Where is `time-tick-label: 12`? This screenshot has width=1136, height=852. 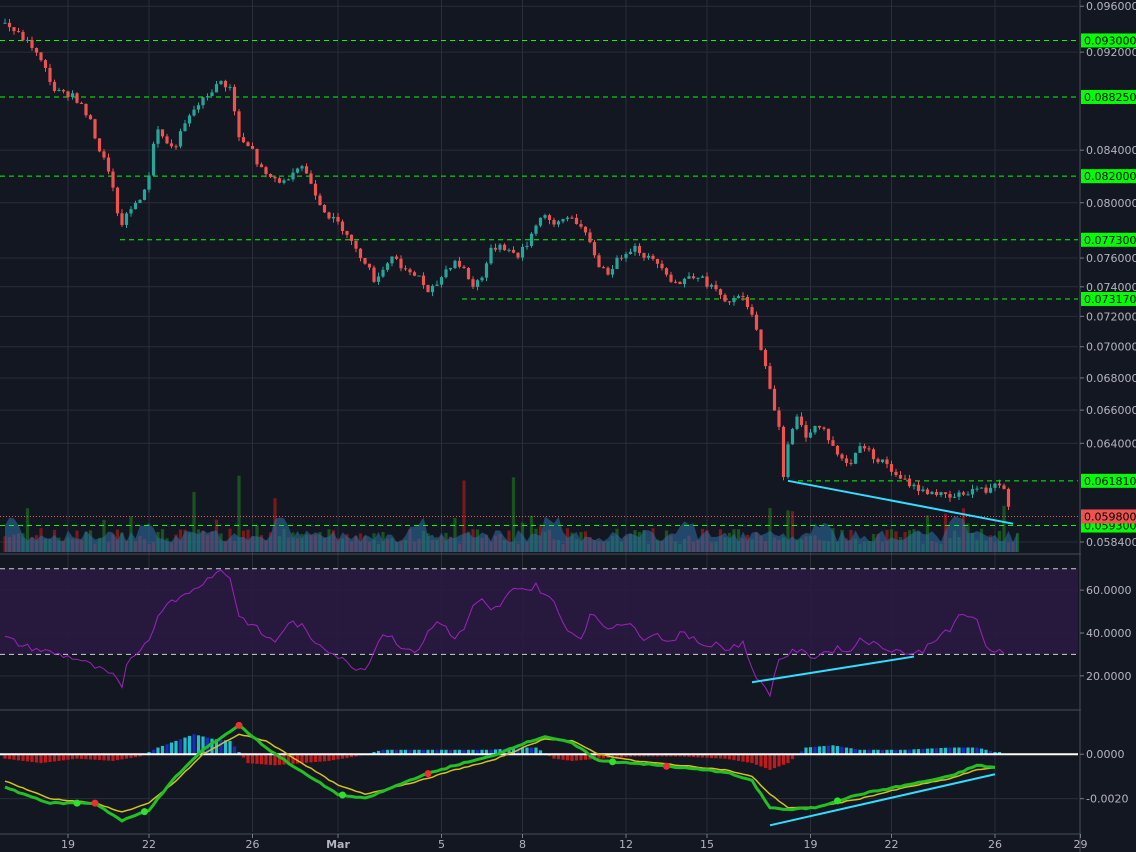 time-tick-label: 12 is located at coordinates (626, 844).